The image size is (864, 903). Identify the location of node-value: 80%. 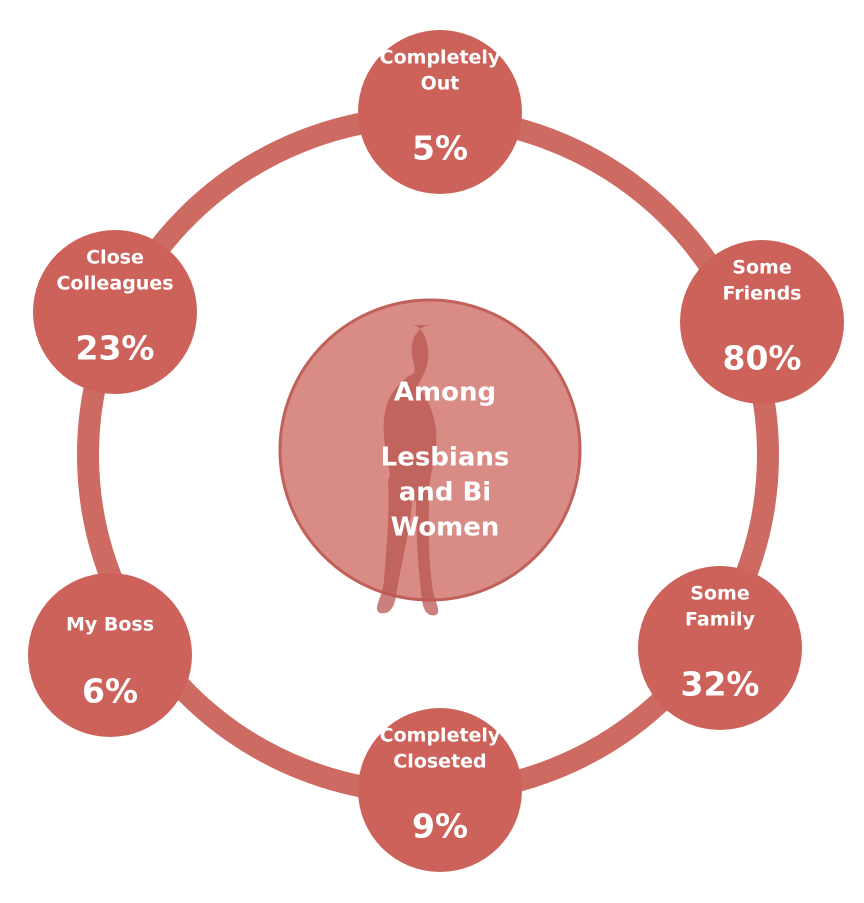
(762, 358).